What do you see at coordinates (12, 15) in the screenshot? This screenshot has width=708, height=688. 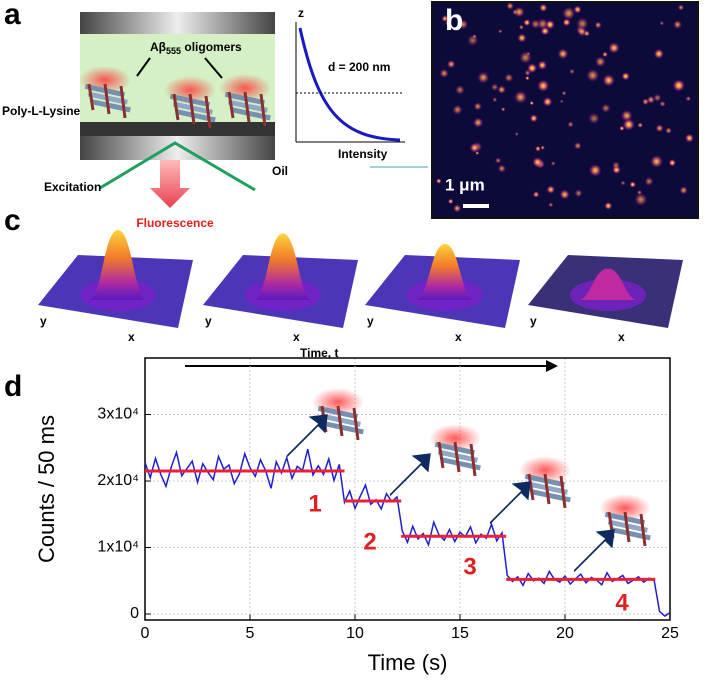 I see `panel-label: a` at bounding box center [12, 15].